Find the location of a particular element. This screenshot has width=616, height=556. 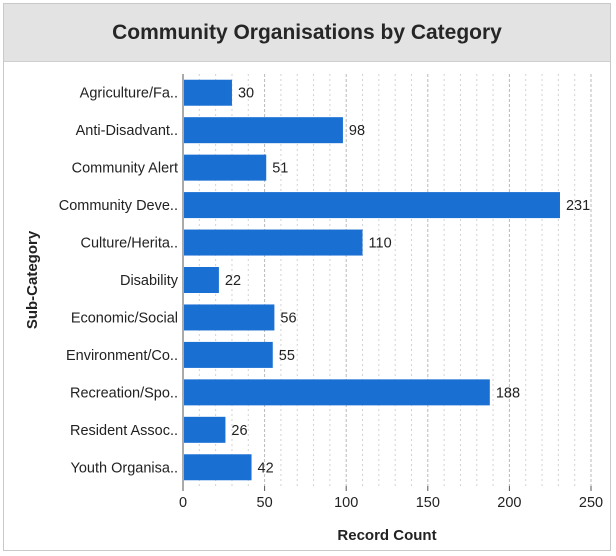

x-axis-title: Record Count is located at coordinates (386, 535).